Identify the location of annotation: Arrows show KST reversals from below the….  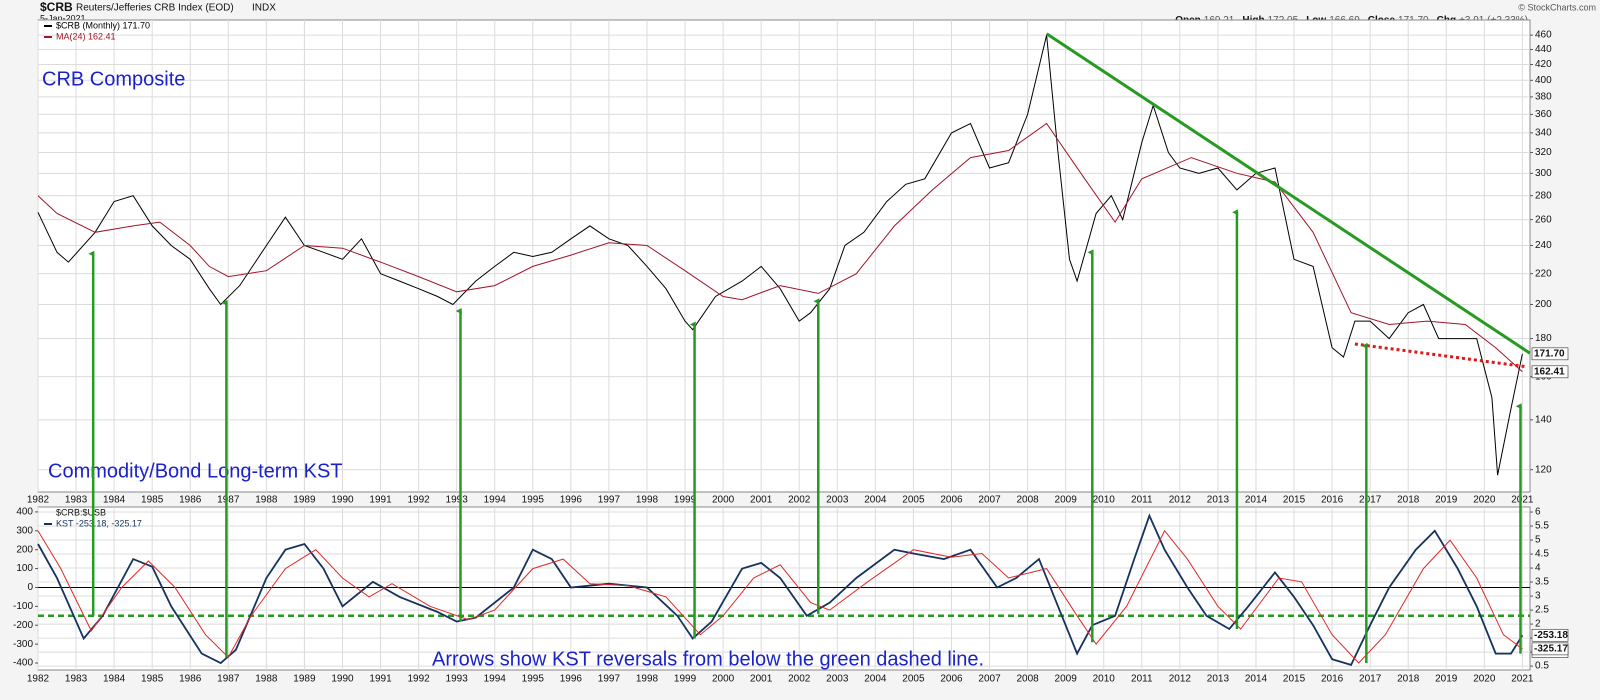
(708, 659).